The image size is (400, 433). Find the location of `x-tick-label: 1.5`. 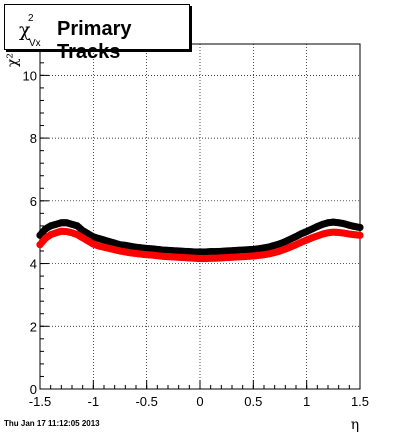

x-tick-label: 1.5 is located at coordinates (360, 401).